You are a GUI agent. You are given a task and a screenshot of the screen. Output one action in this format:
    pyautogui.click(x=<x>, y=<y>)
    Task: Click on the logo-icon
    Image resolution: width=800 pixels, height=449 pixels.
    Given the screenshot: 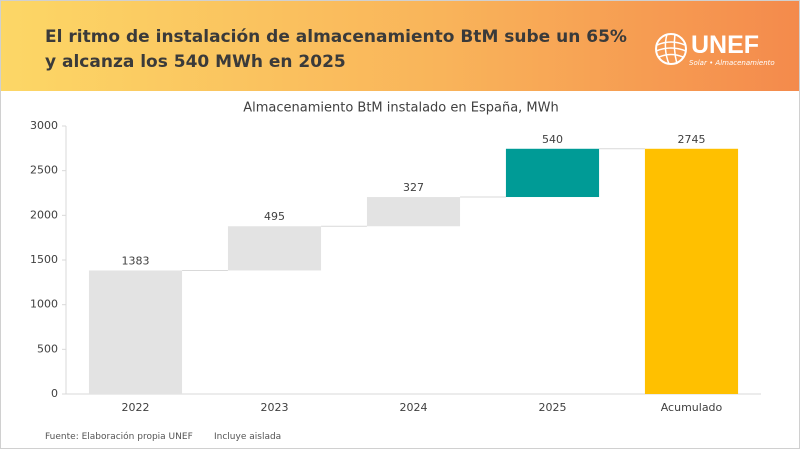 What is the action you would take?
    pyautogui.click(x=671, y=49)
    